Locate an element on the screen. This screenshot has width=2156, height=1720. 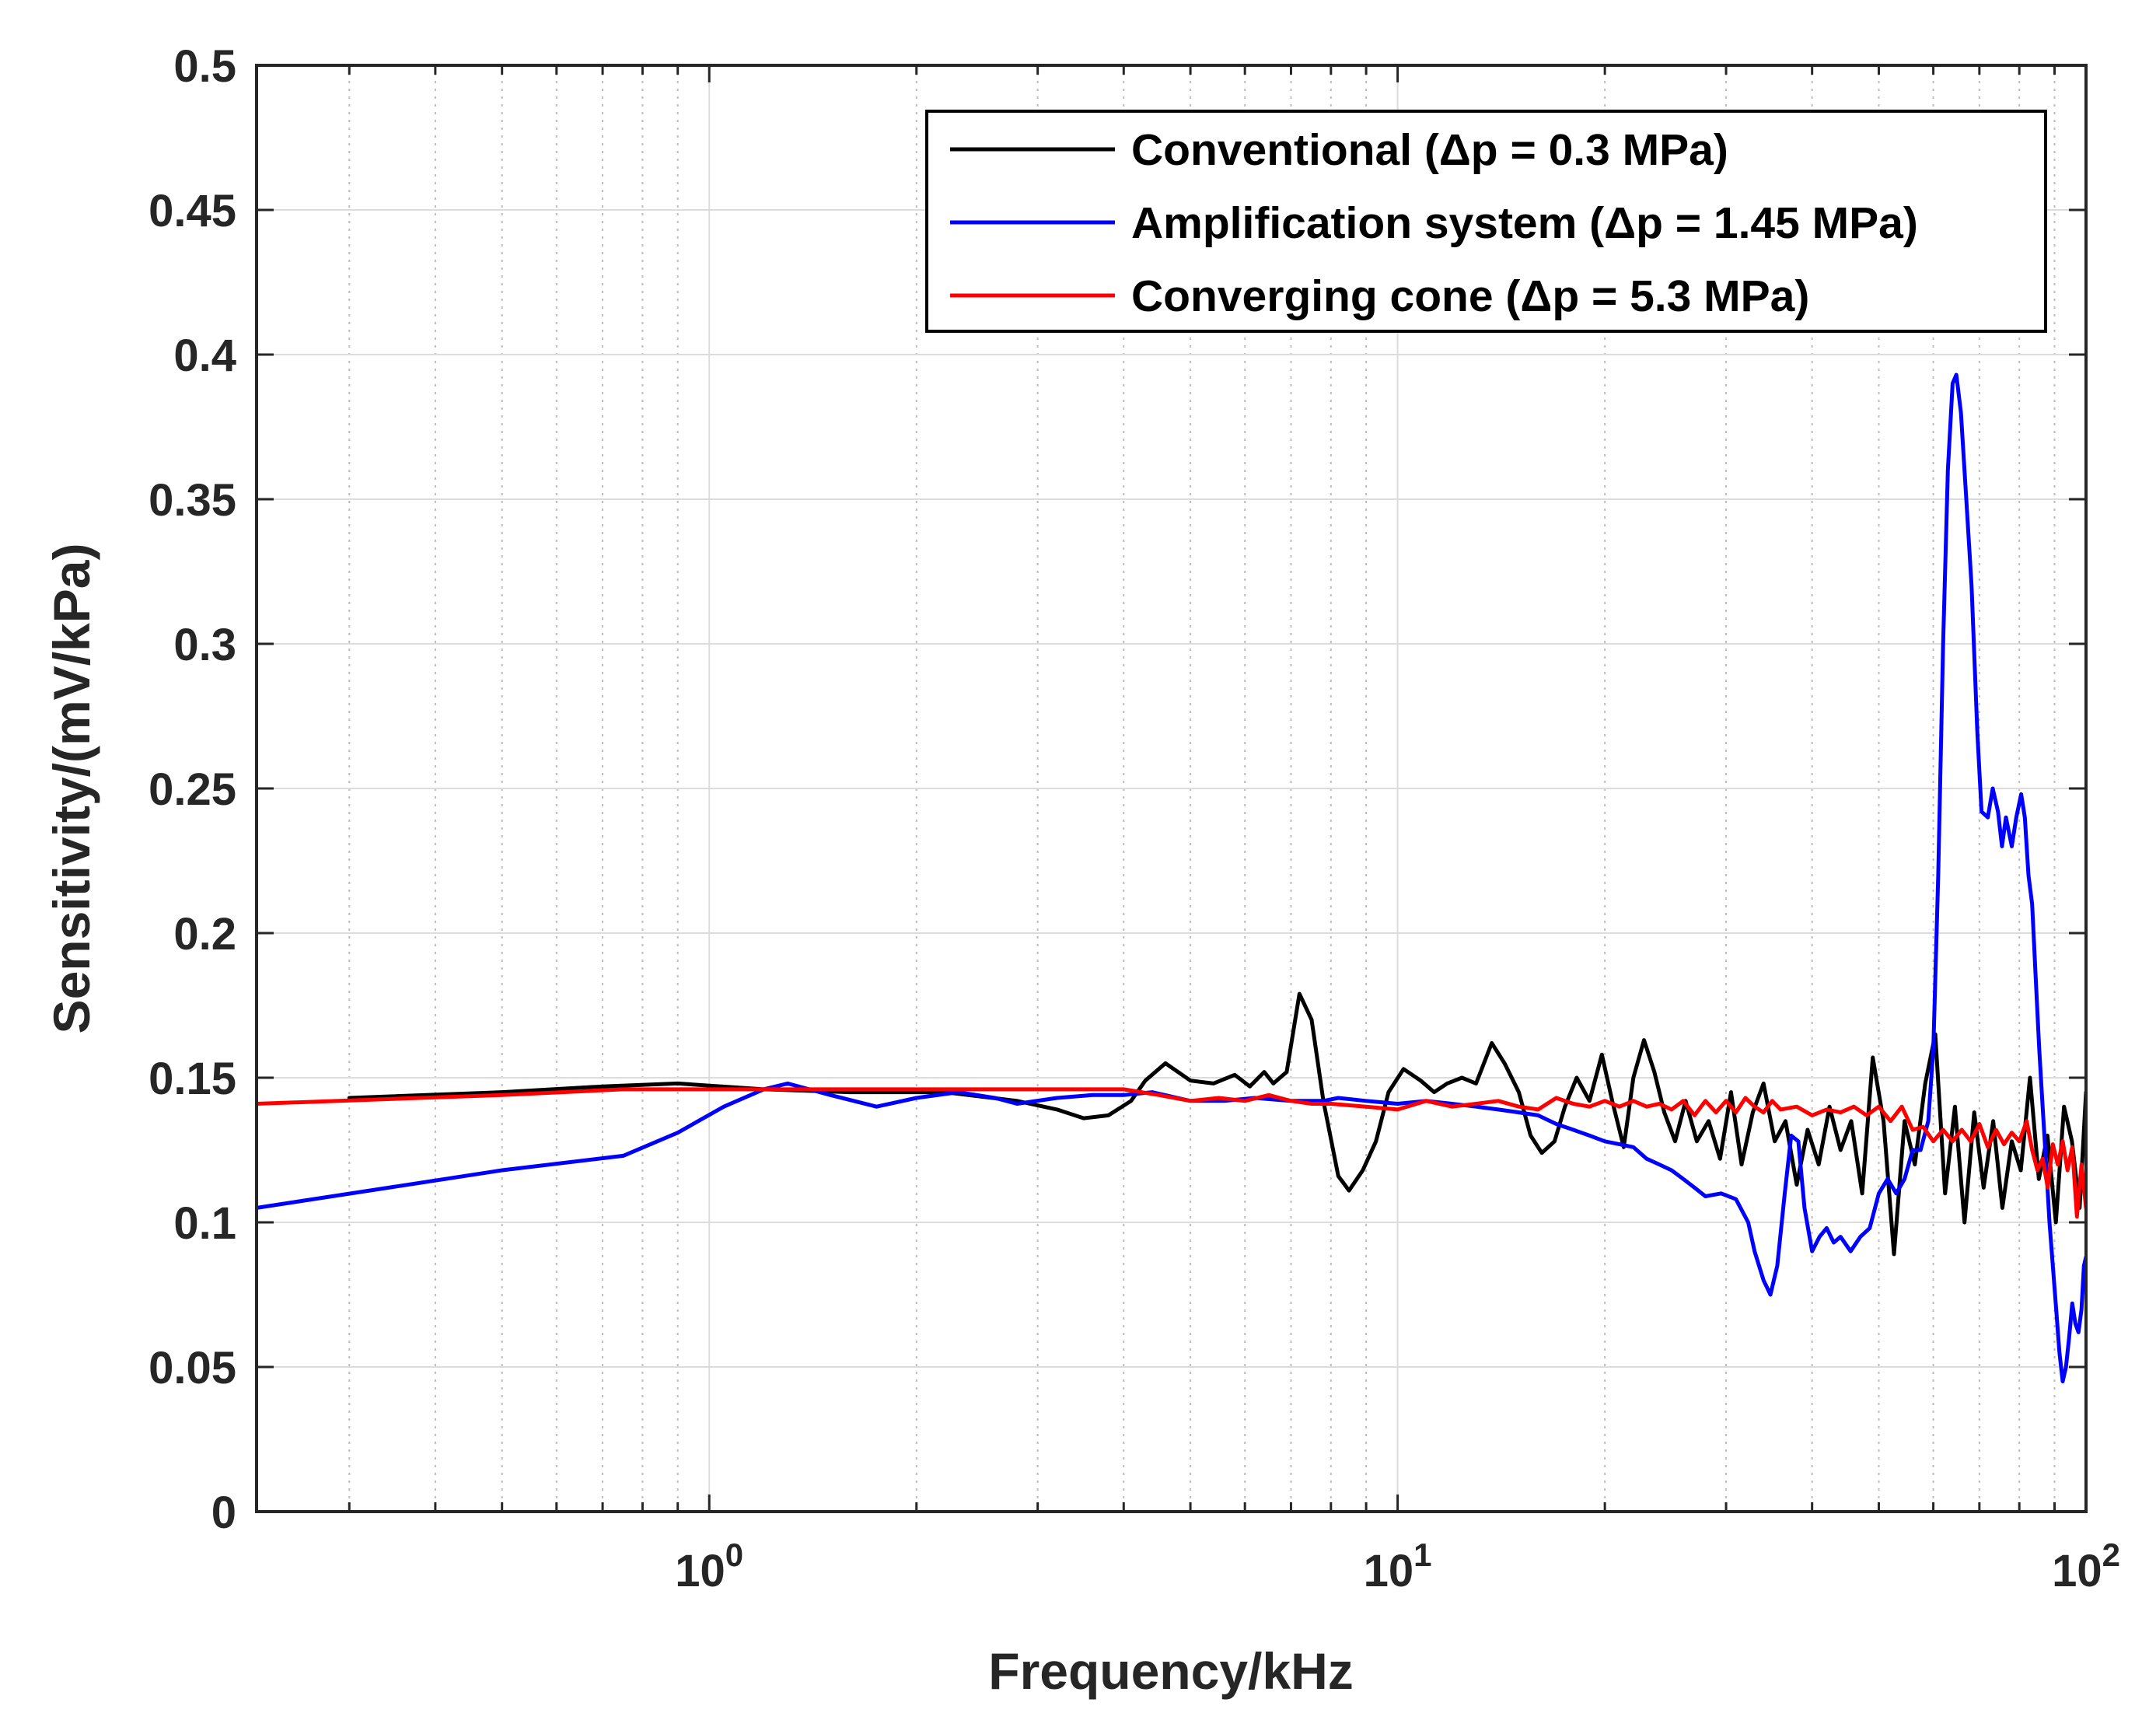
y-axis-title: Sensitivity/(mV/kPa) is located at coordinates (71, 789).